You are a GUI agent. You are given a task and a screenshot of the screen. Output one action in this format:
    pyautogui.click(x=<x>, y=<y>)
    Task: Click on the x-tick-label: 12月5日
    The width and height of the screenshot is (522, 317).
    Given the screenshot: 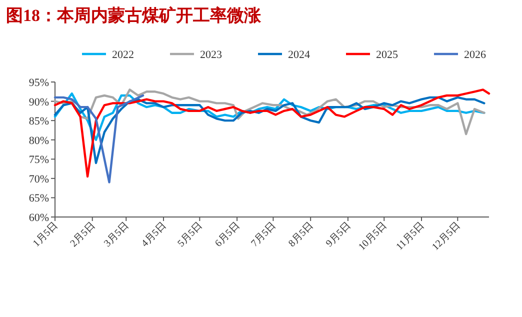 What is the action you would take?
    pyautogui.click(x=446, y=236)
    